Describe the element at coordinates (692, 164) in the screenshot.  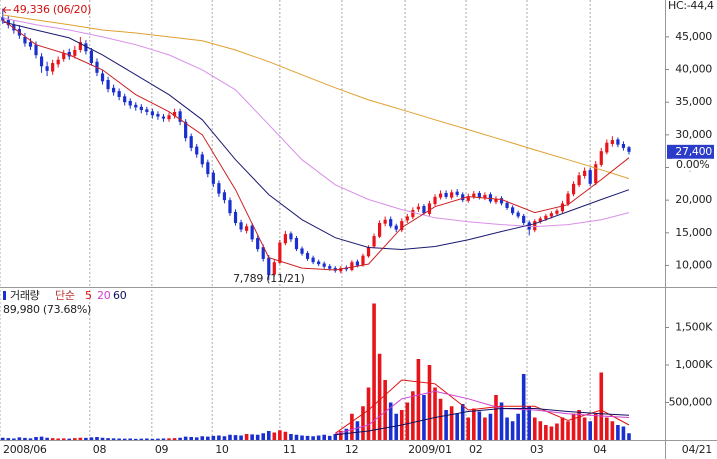
I see `change-label-bg` at that location.